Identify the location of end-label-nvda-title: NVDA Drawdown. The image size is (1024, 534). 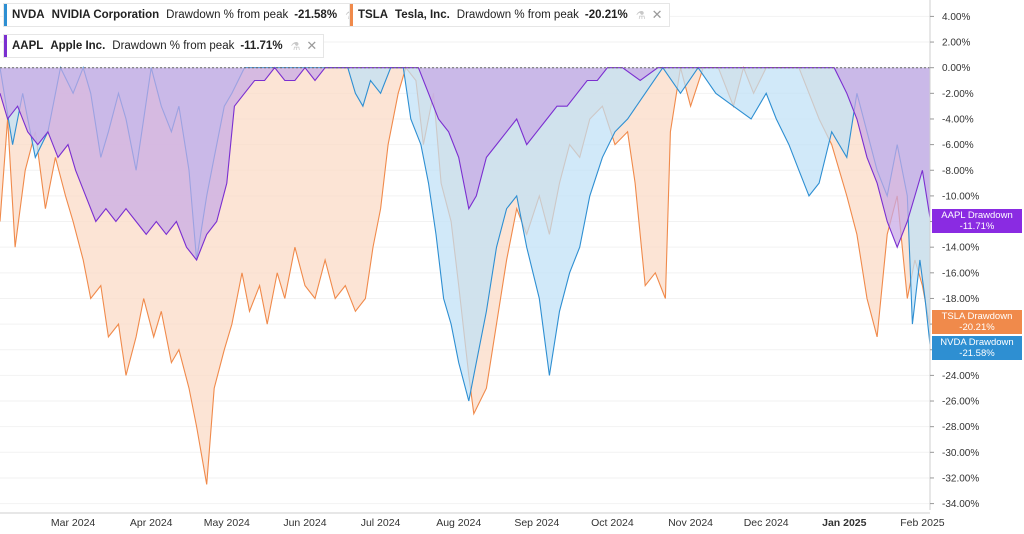
(977, 342).